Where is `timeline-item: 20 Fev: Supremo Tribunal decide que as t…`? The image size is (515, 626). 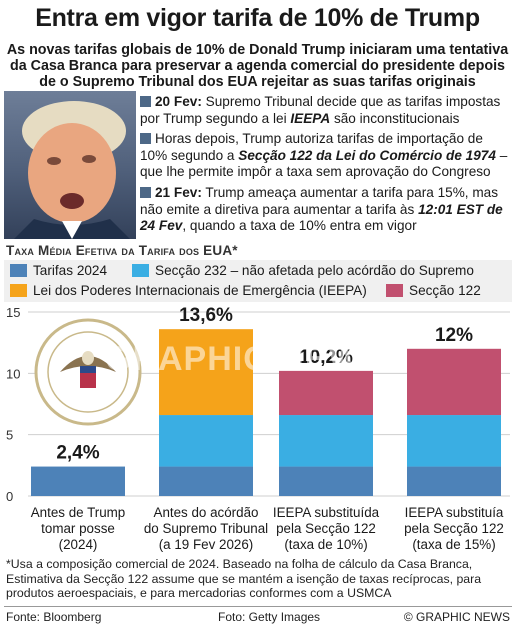 timeline-item: 20 Fev: Supremo Tribunal decide que as t… is located at coordinates (326, 110).